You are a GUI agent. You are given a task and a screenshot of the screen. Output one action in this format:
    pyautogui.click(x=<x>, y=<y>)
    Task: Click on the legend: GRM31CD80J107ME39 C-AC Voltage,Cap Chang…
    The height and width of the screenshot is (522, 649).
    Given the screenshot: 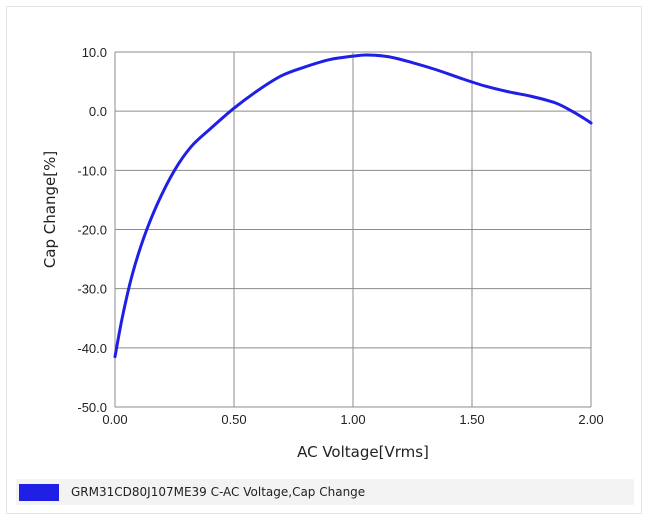 What is the action you would take?
    pyautogui.click(x=325, y=492)
    